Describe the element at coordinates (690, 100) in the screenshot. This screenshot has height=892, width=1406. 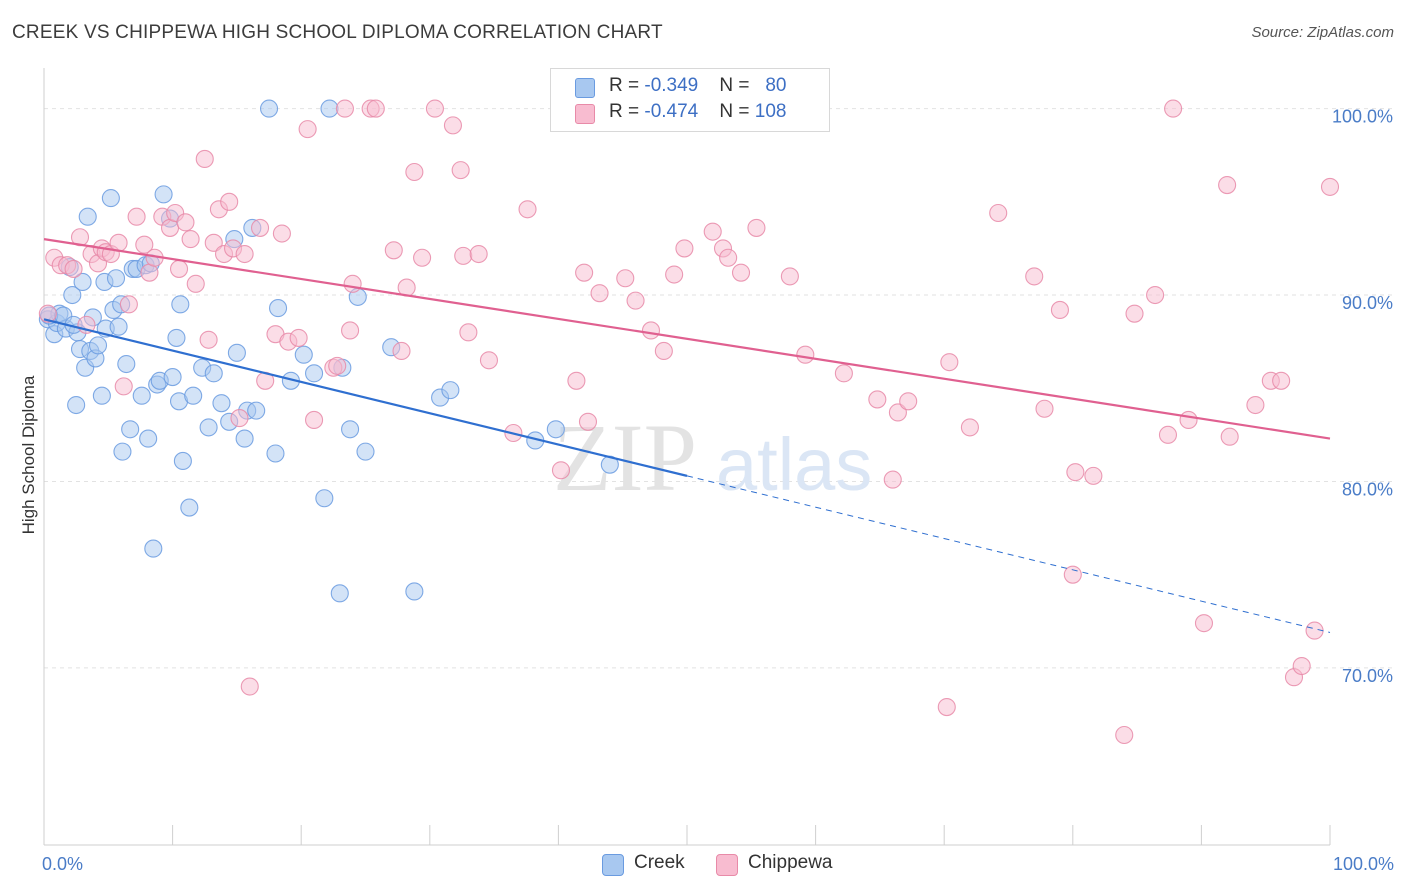
I see `correlation-legend: R = -0.349 N = 80 R = -0.474 N = 108` at that location.